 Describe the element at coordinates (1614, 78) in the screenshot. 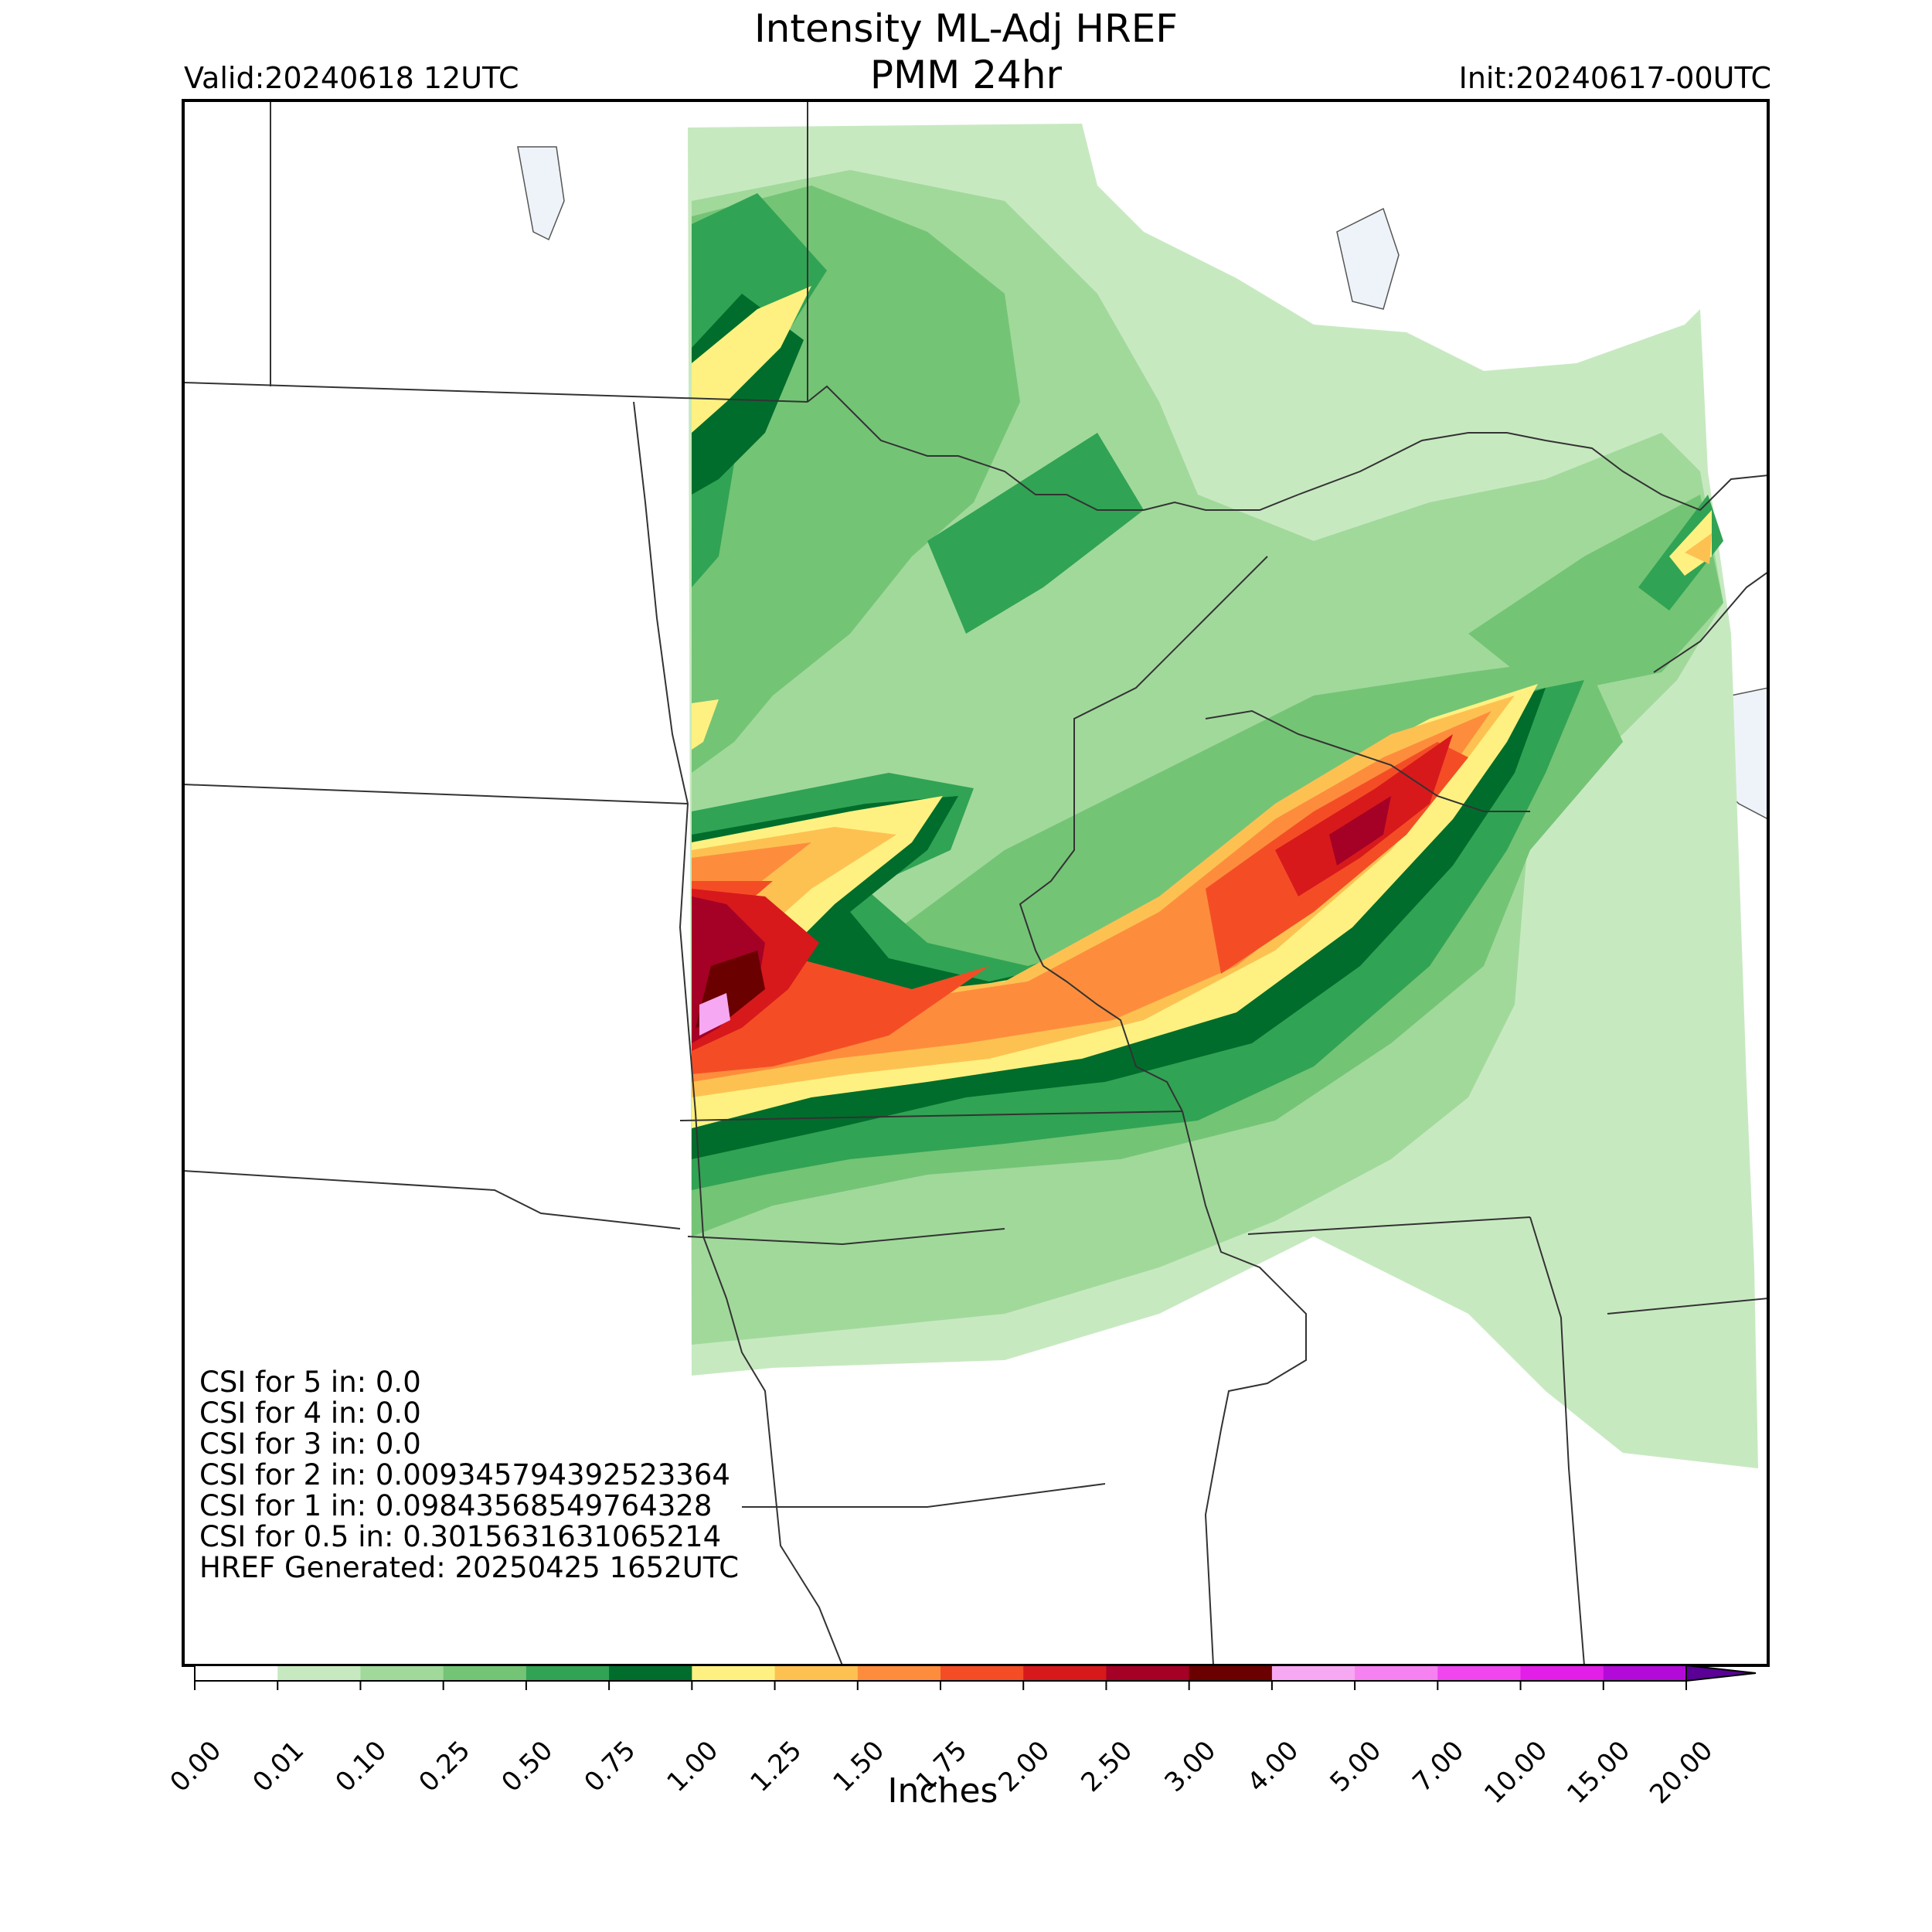

I see `init-time-label: Init:20240617-00UTC` at that location.